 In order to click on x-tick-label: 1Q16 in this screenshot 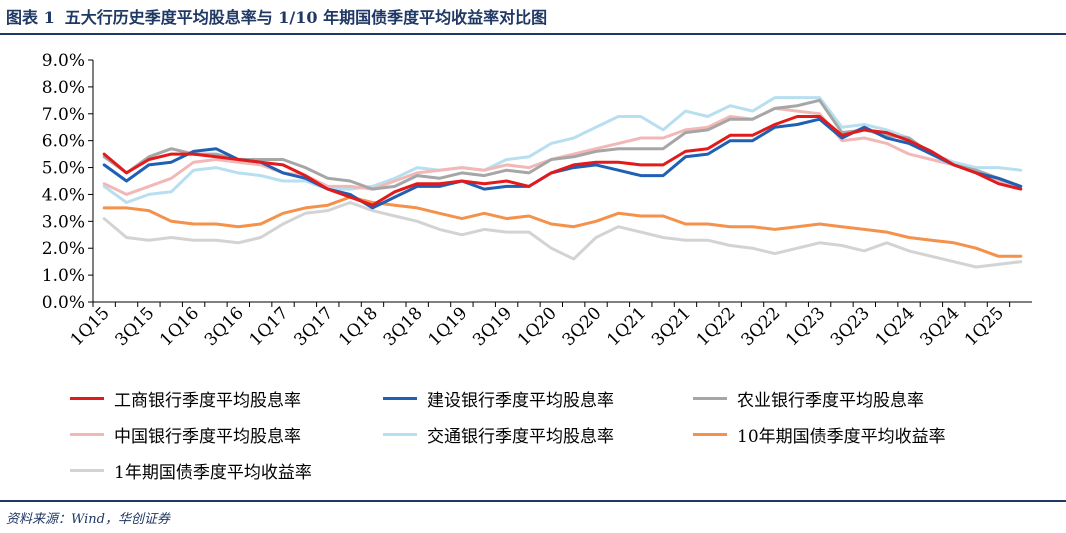, I will do `click(179, 326)`.